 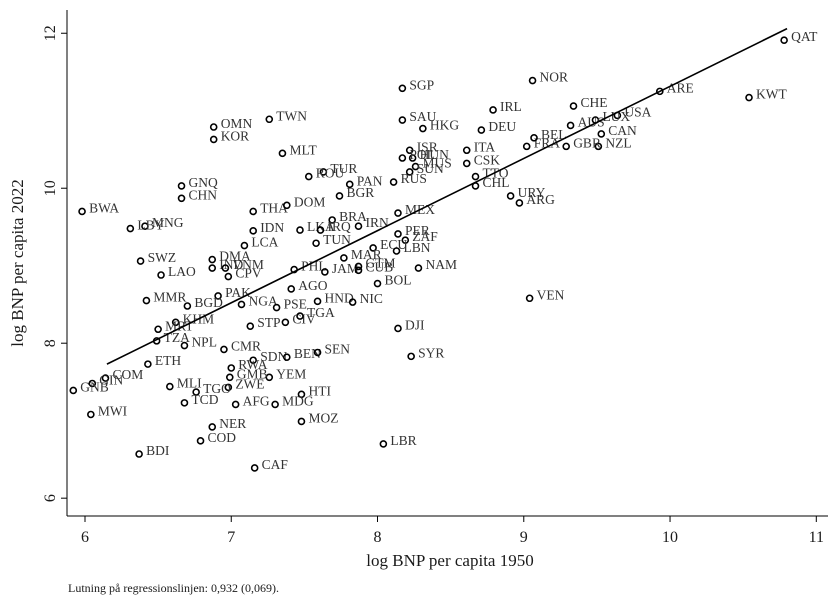 What do you see at coordinates (532, 192) in the screenshot?
I see `point-label: URY` at bounding box center [532, 192].